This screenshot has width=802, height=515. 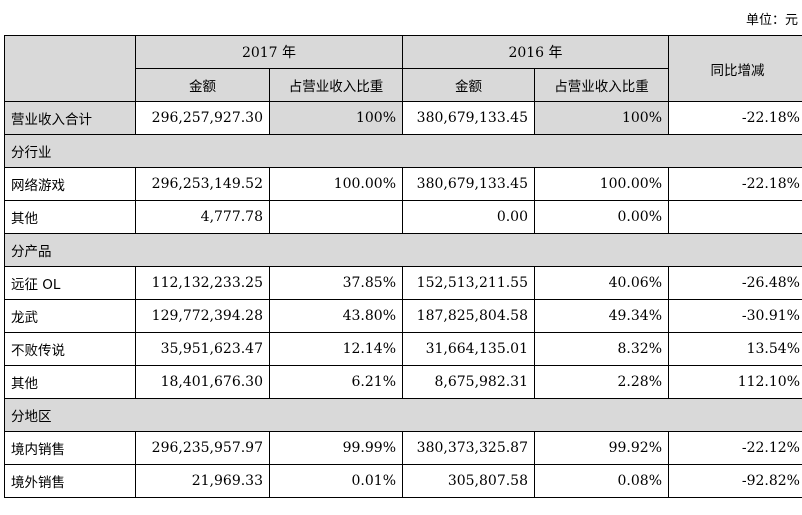 What do you see at coordinates (468, 382) in the screenshot?
I see `amount-2016: 8,675,982.31` at bounding box center [468, 382].